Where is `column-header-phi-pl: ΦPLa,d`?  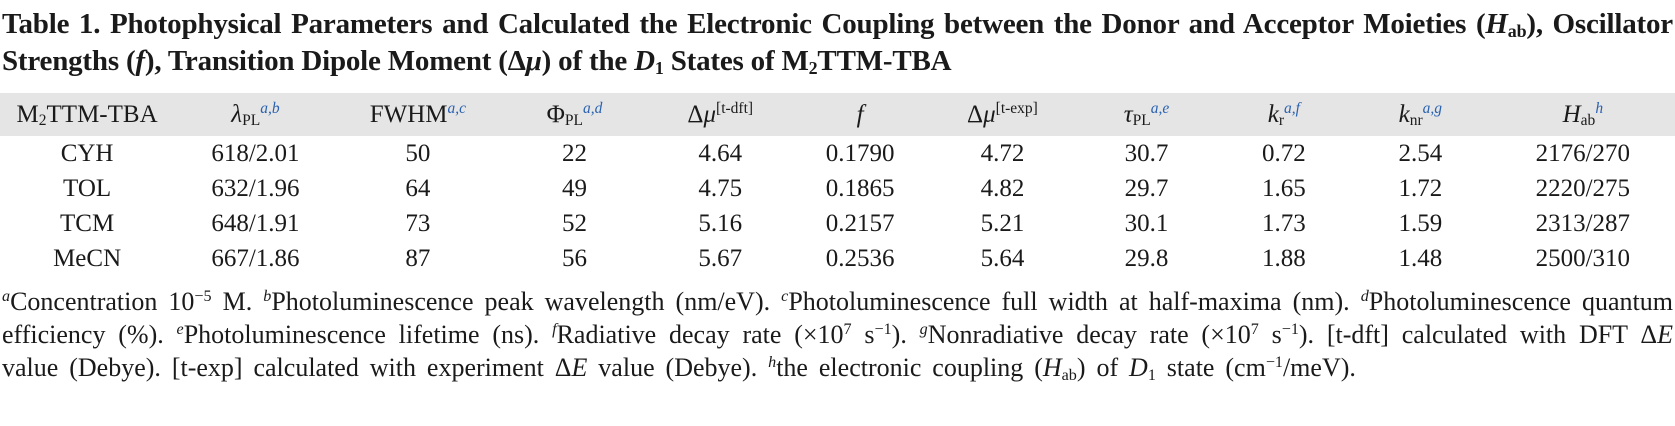
column-header-phi-pl: ΦPLa,d is located at coordinates (574, 114).